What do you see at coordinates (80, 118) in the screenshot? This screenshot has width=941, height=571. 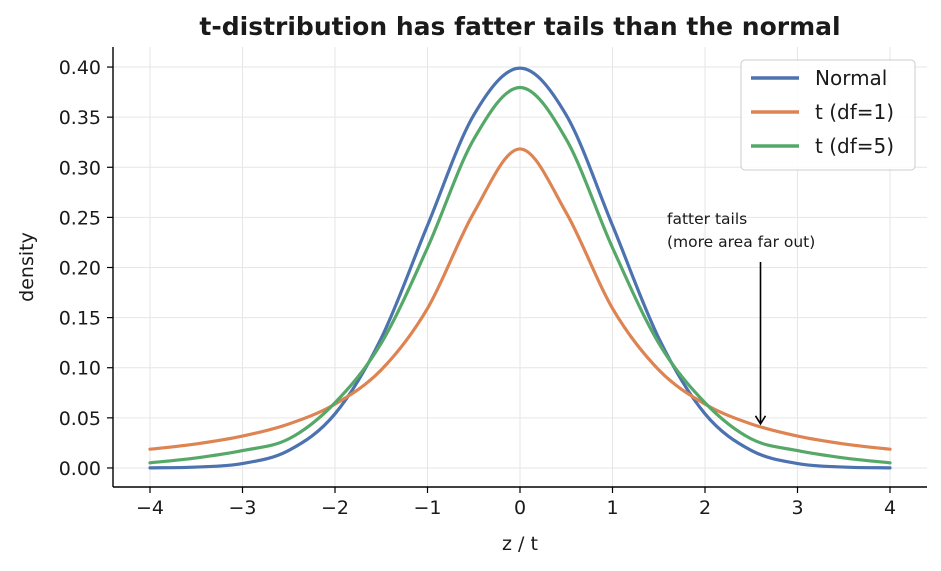 I see `y-tick-label: 0.35` at bounding box center [80, 118].